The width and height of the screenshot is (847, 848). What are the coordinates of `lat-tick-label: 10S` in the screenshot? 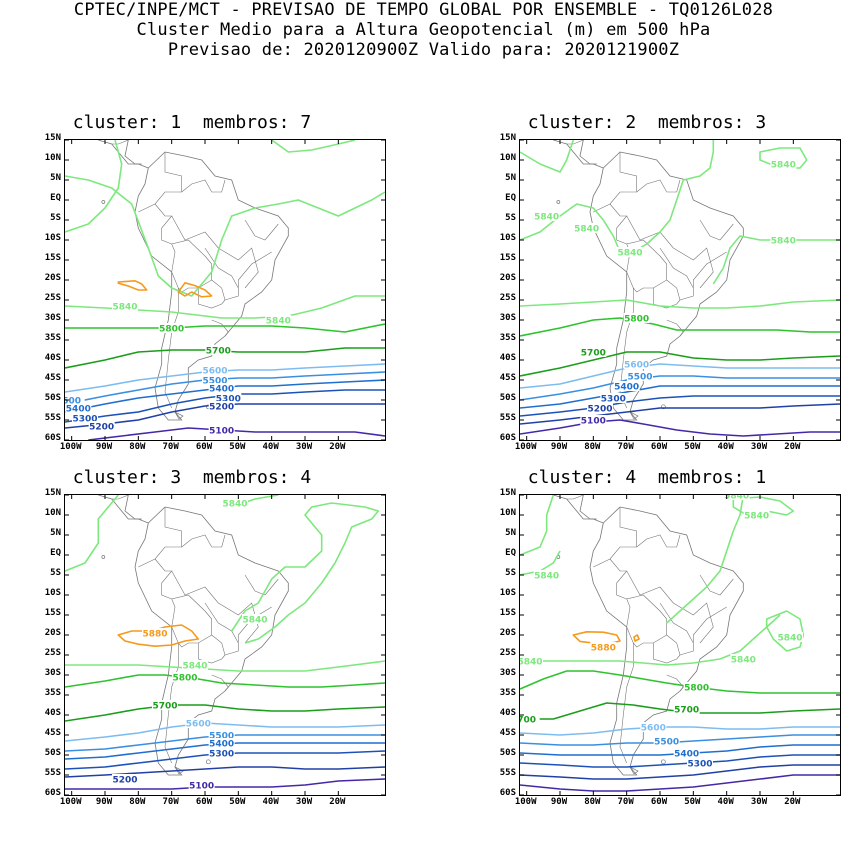 It's located at (507, 238).